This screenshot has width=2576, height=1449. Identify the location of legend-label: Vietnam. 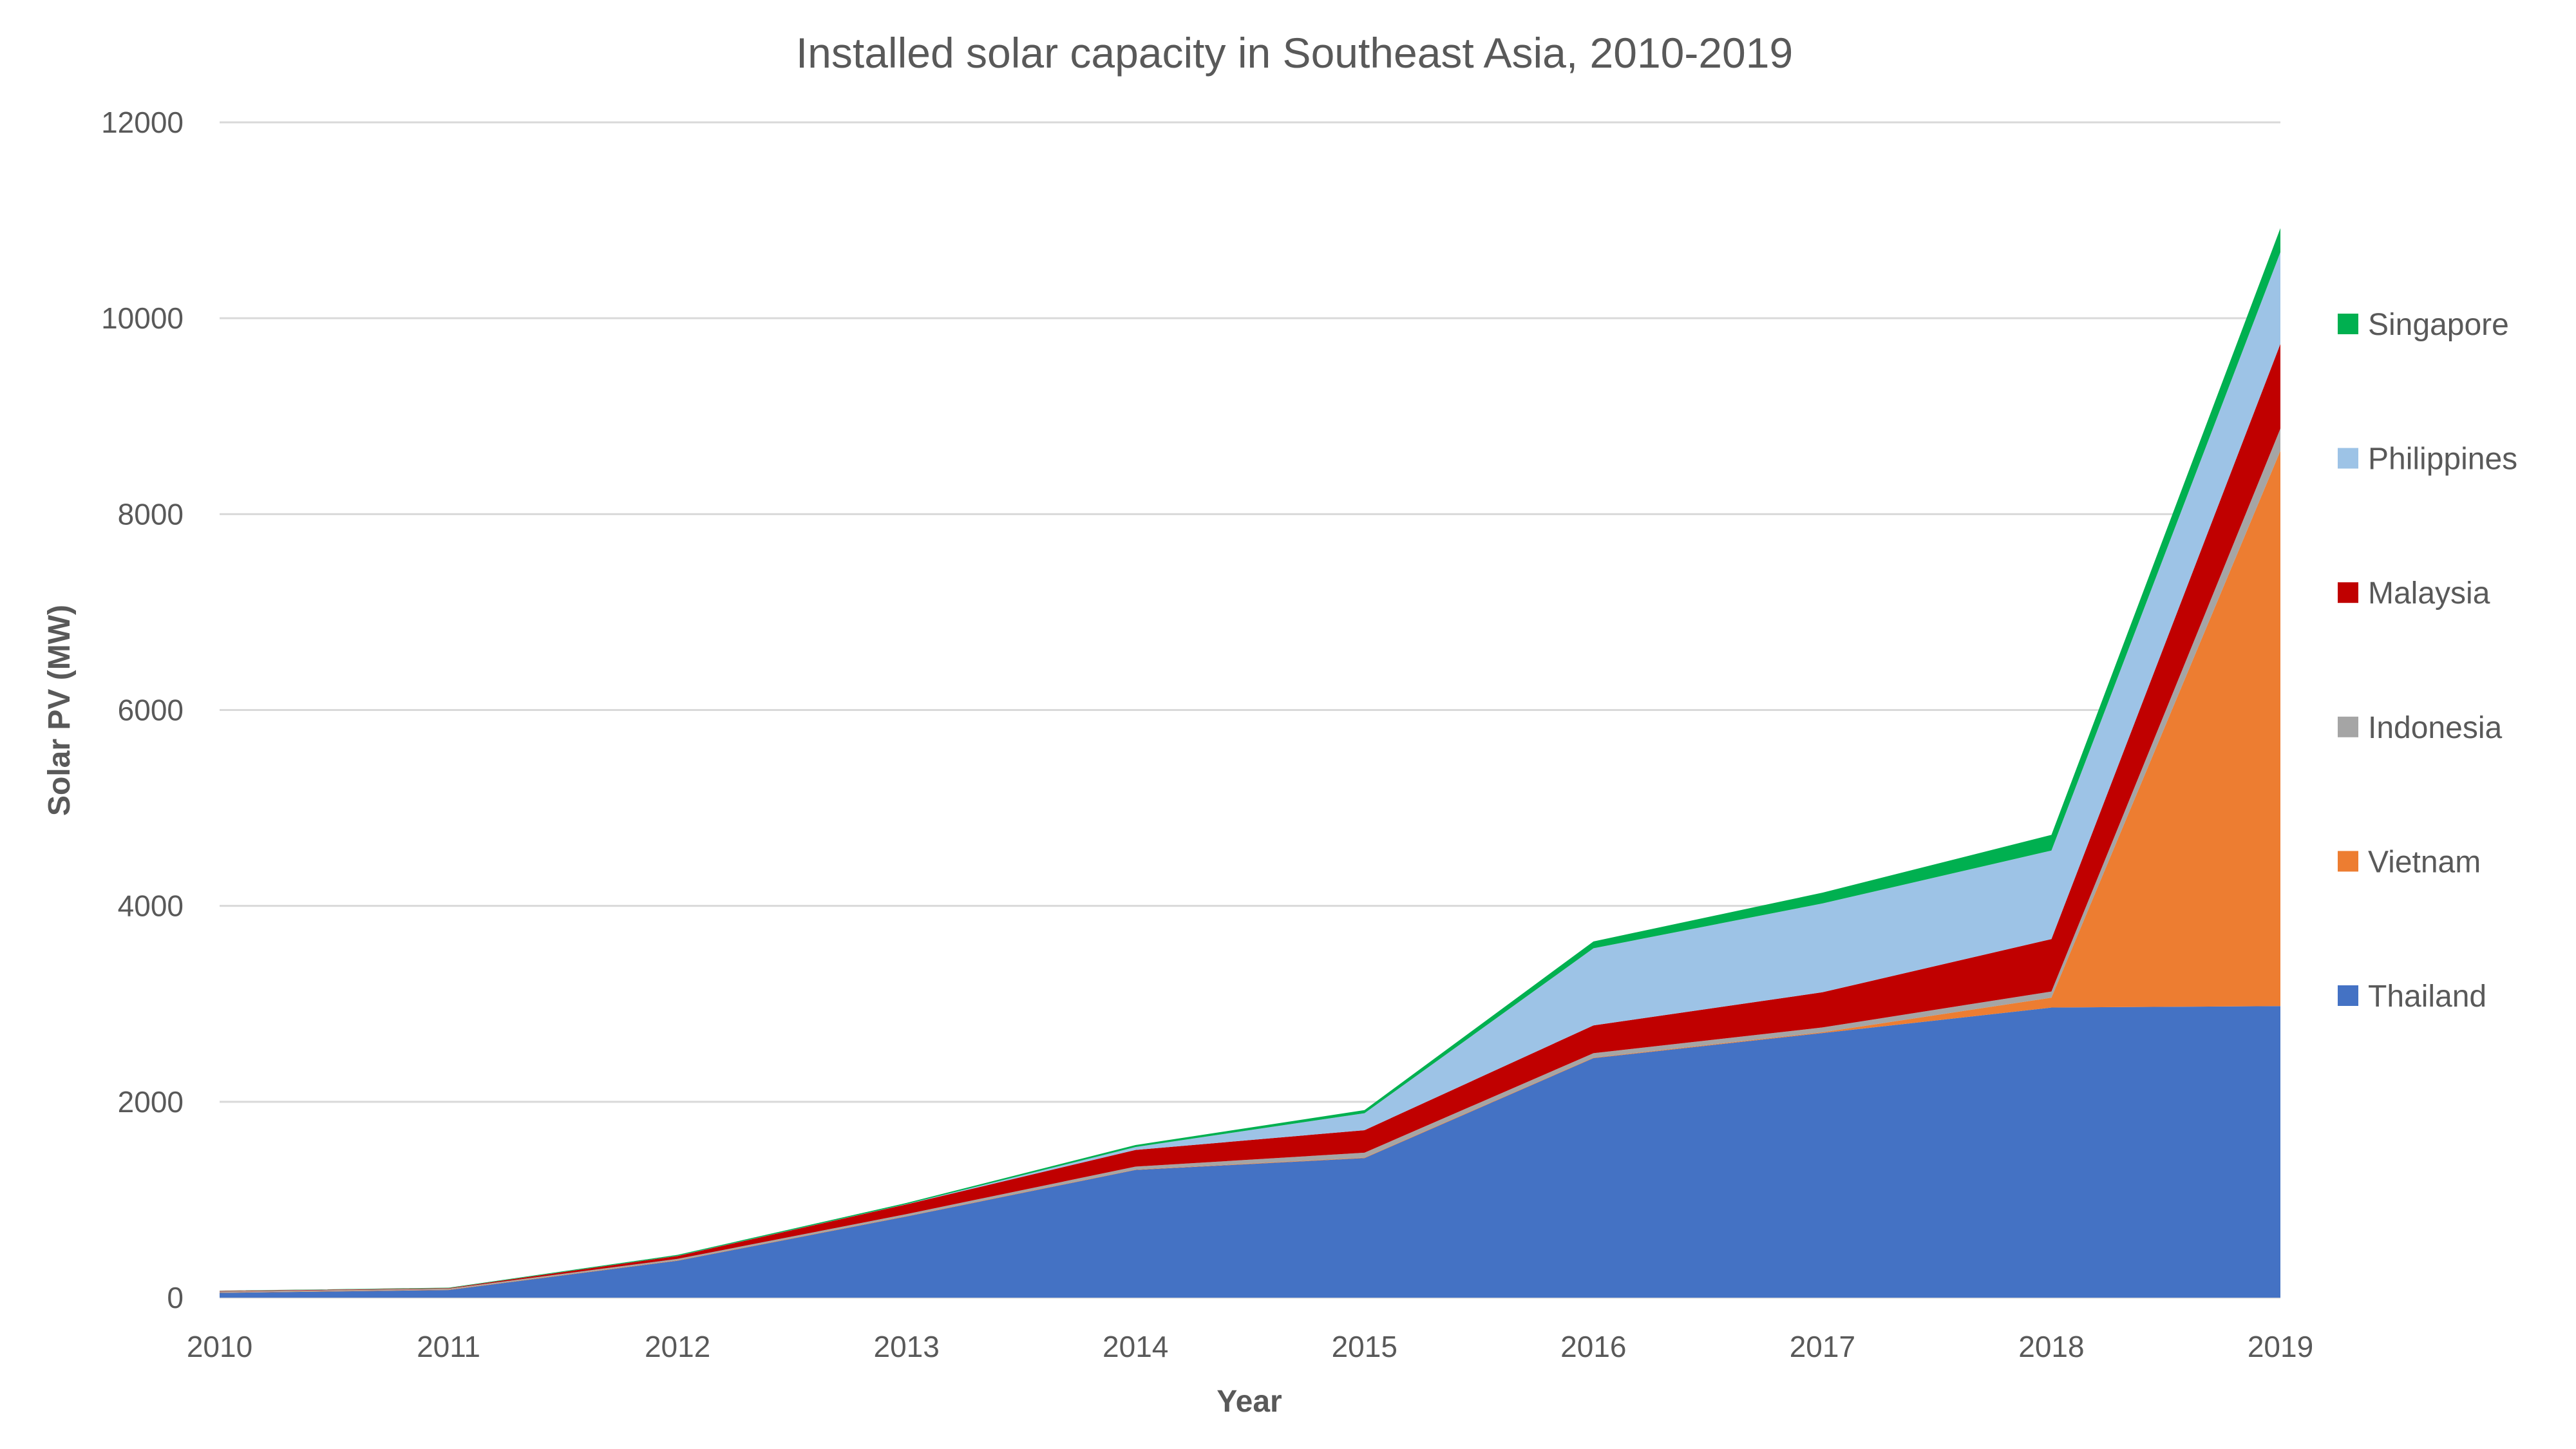
(2425, 862).